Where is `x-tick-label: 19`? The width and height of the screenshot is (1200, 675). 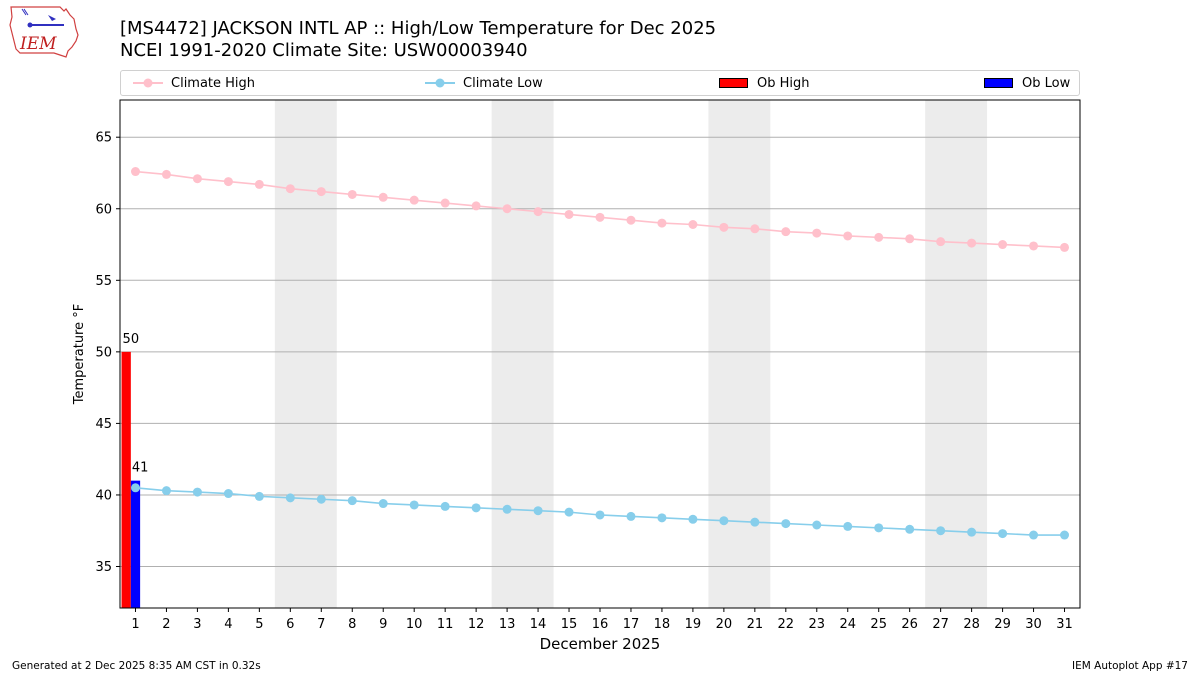
x-tick-label: 19 is located at coordinates (693, 624).